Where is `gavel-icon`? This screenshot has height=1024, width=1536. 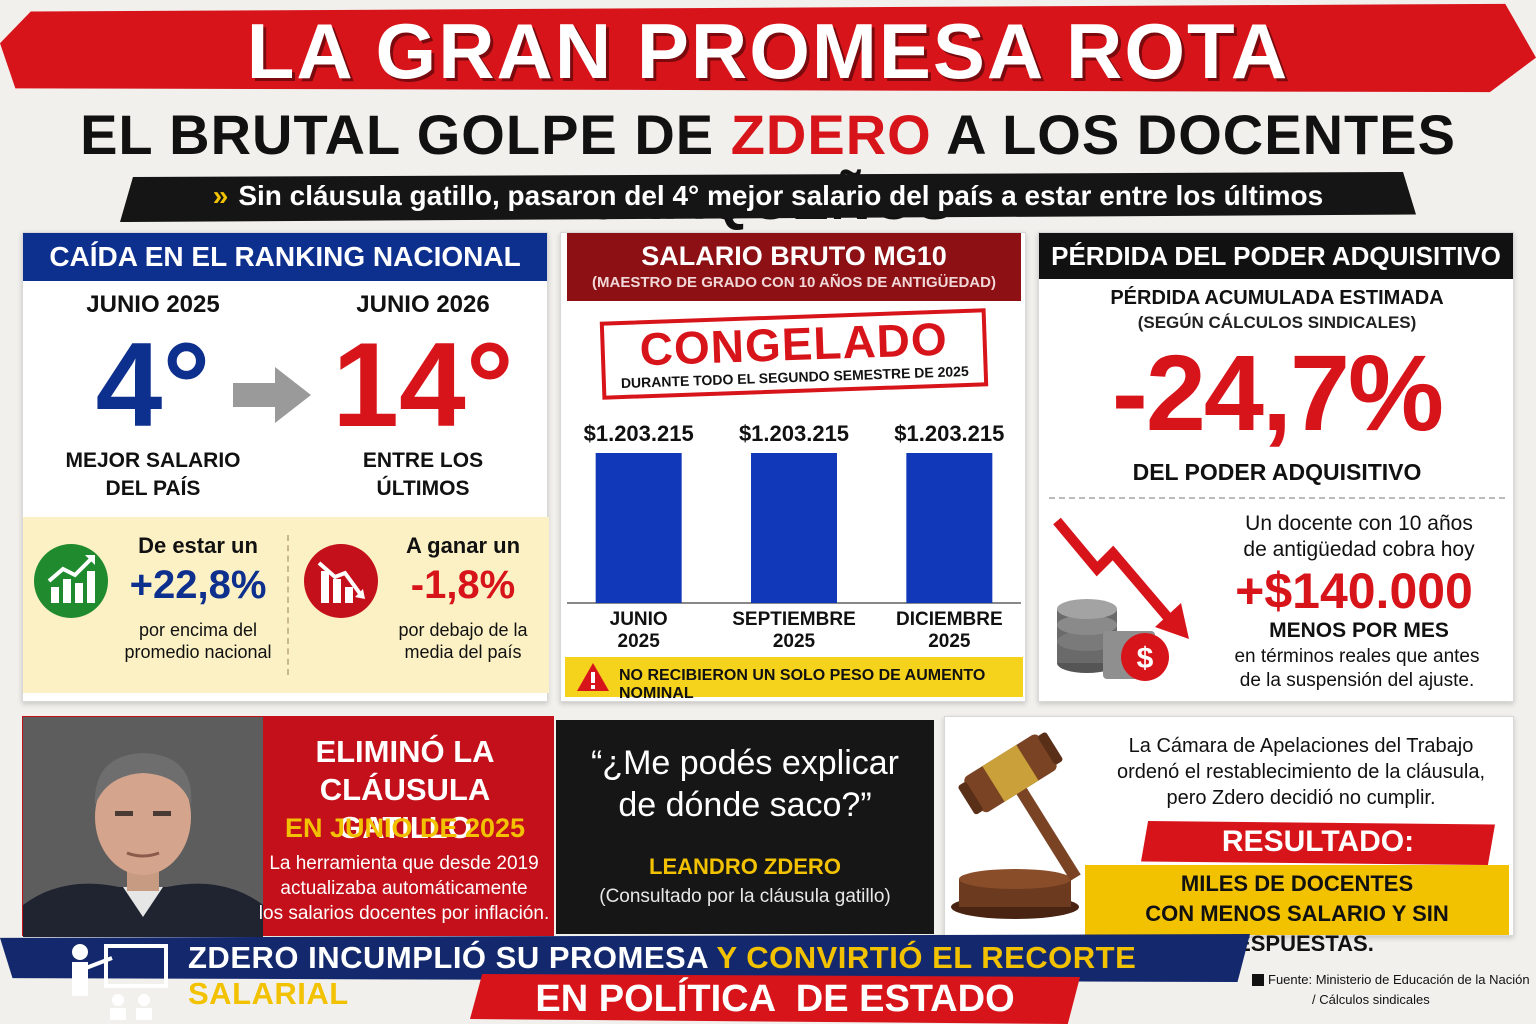 gavel-icon is located at coordinates (1016, 825).